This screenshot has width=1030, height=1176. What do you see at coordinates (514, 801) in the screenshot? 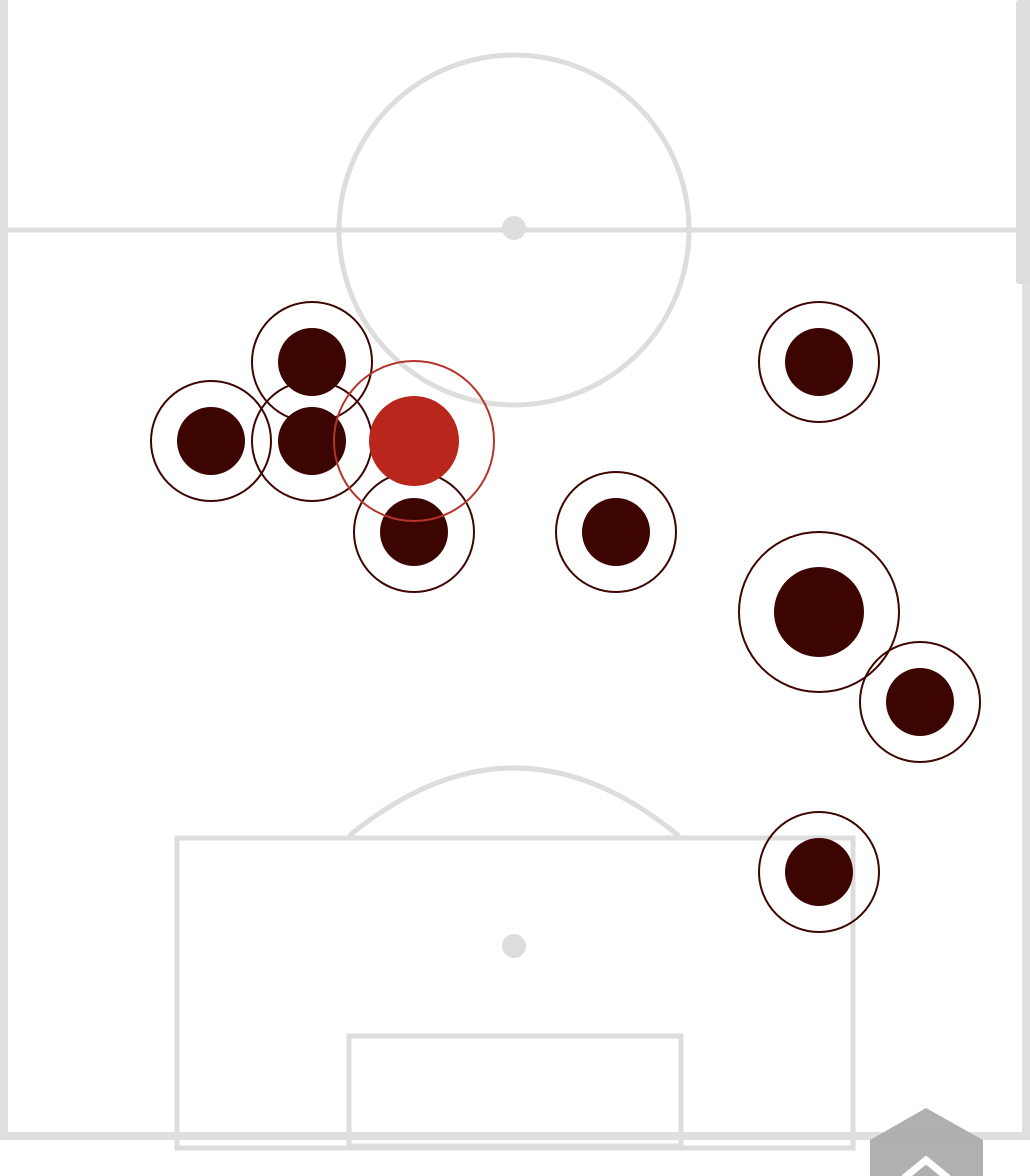
I see `penalty-arc` at bounding box center [514, 801].